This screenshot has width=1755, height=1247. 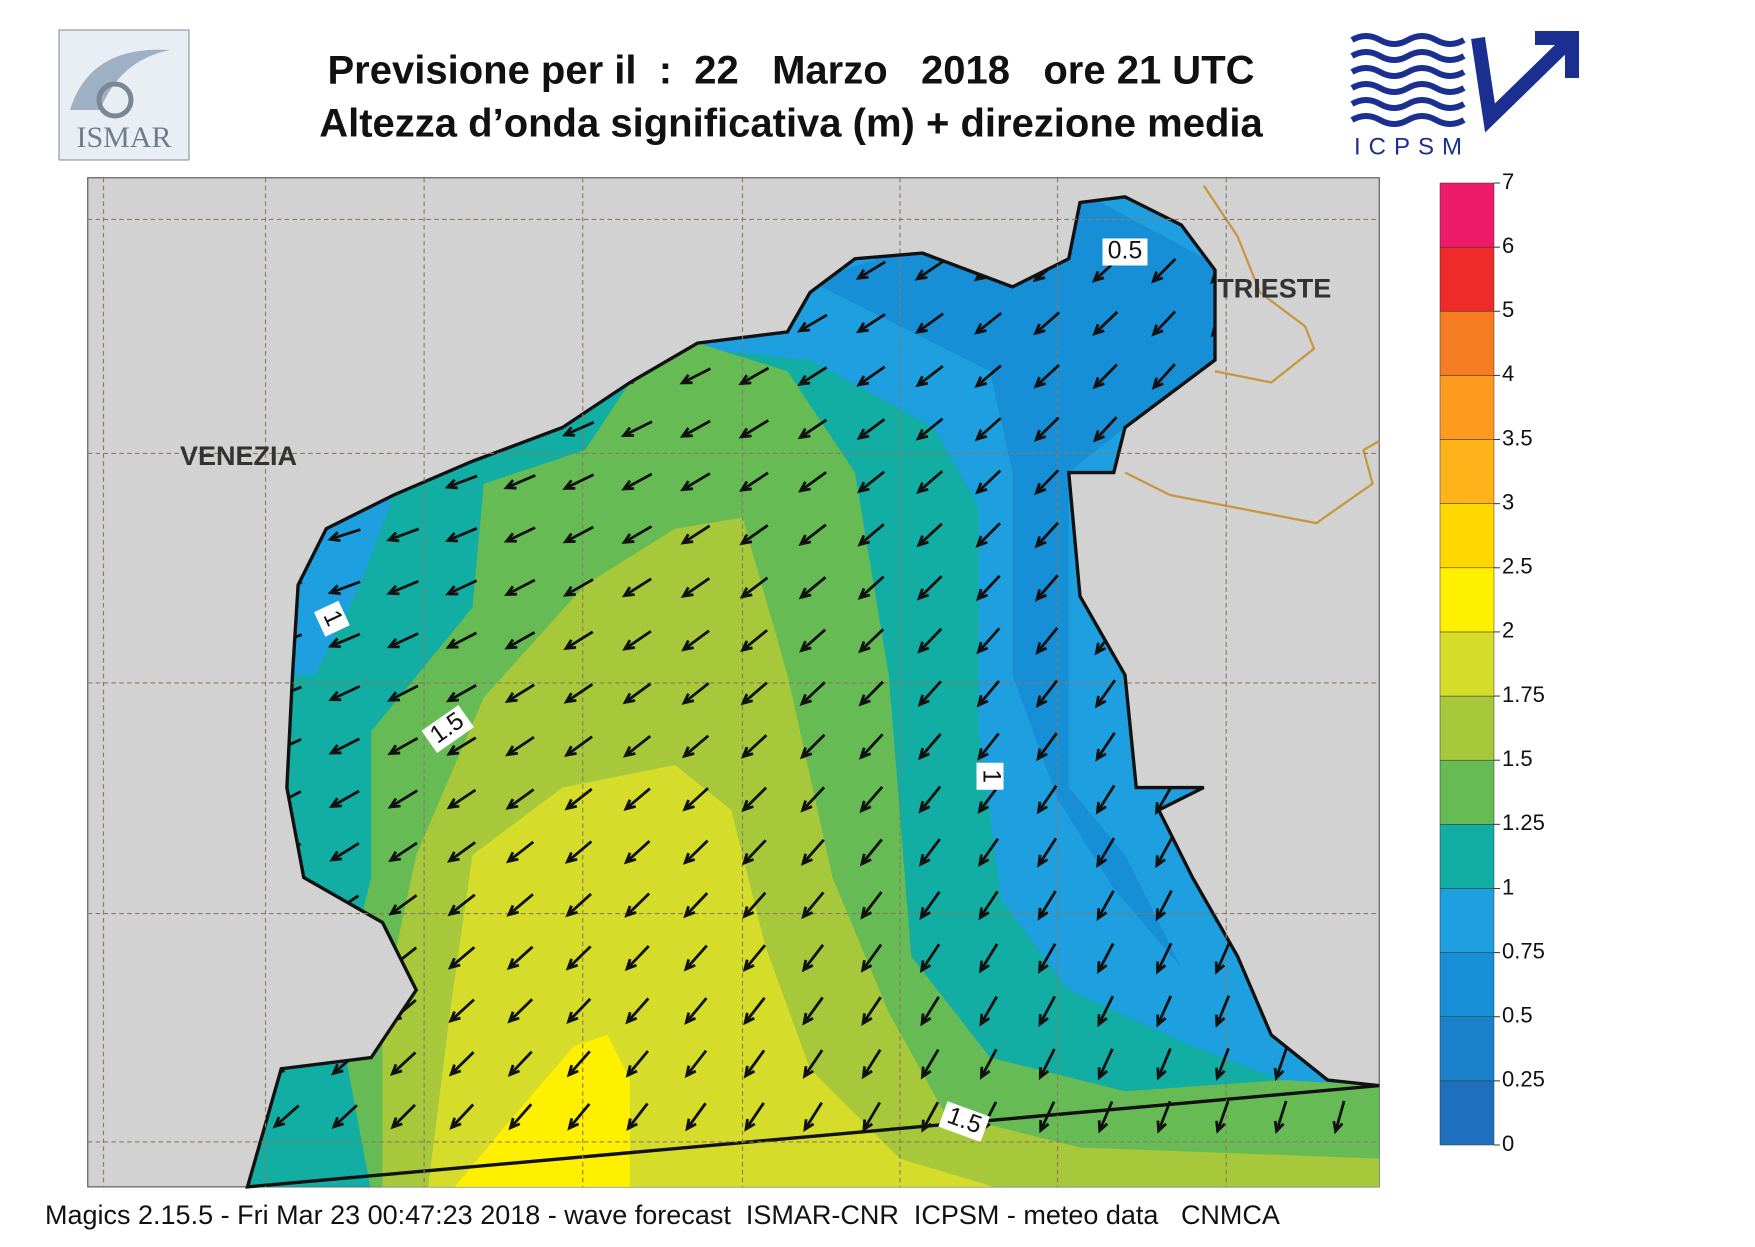 What do you see at coordinates (1523, 694) in the screenshot?
I see `legend-label: 1.75` at bounding box center [1523, 694].